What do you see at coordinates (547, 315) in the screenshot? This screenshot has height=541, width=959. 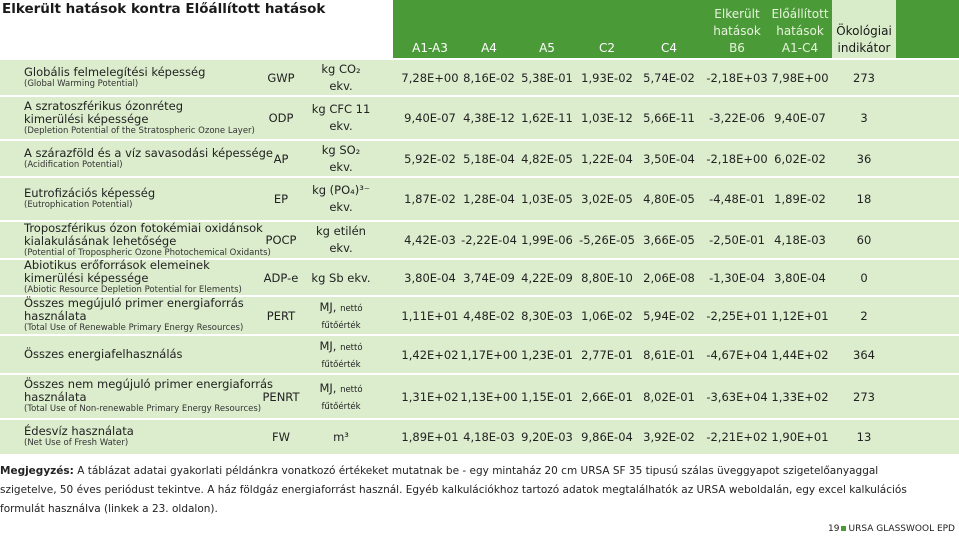 I see `value-cell: 8,30E-03` at bounding box center [547, 315].